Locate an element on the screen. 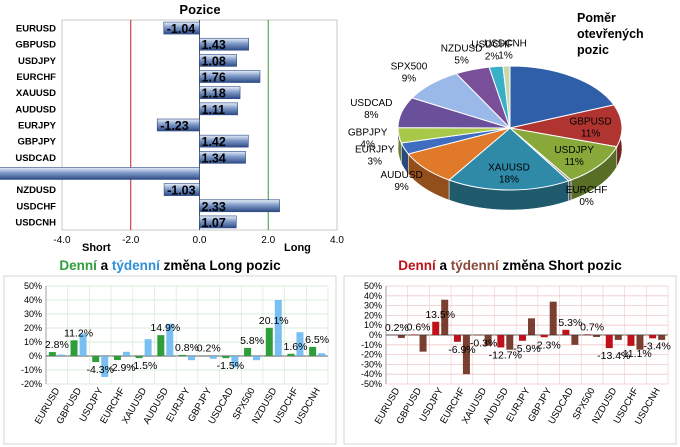  data-label: 0.6% is located at coordinates (419, 327).